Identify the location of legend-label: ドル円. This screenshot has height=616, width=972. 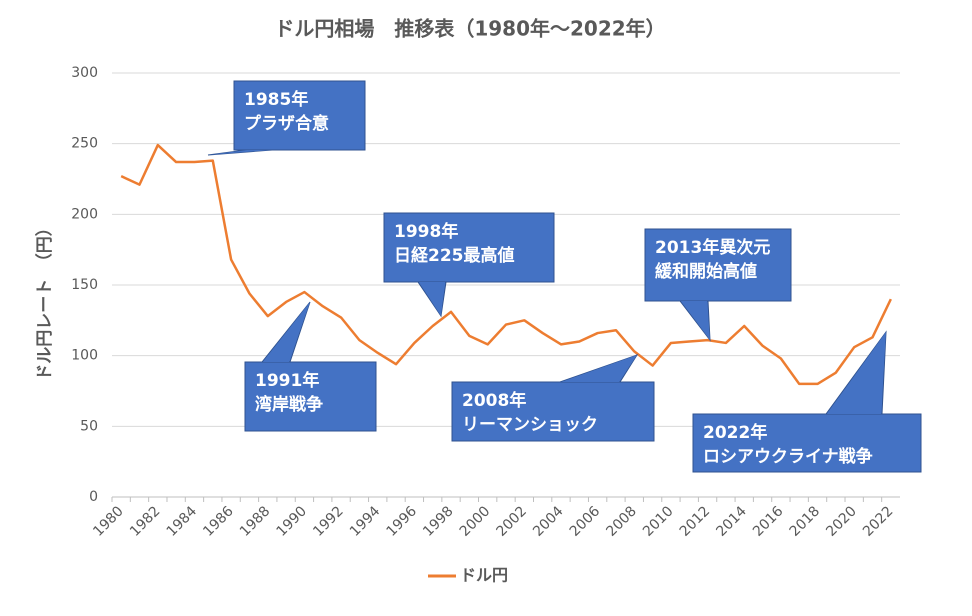
(484, 575).